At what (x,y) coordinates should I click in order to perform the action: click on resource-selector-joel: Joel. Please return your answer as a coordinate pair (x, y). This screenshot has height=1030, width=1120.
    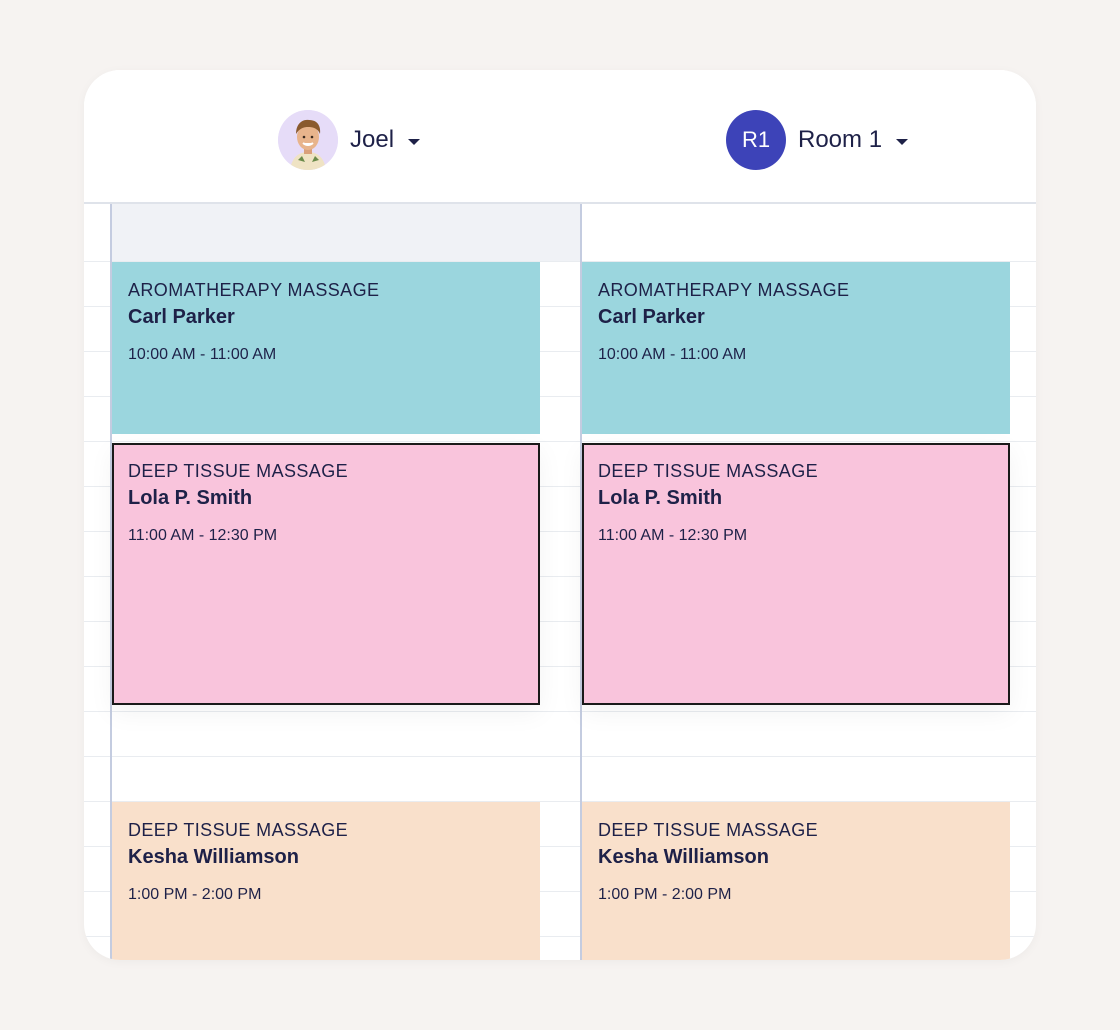
    Looking at the image, I should click on (349, 140).